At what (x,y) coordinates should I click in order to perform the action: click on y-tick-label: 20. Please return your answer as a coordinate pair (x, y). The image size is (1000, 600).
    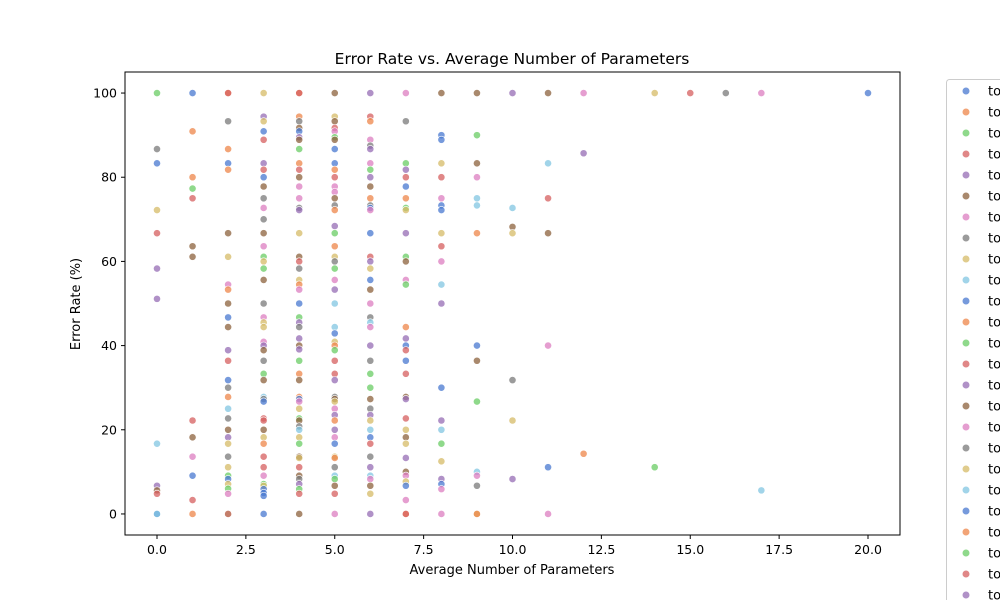
    Looking at the image, I should click on (109, 429).